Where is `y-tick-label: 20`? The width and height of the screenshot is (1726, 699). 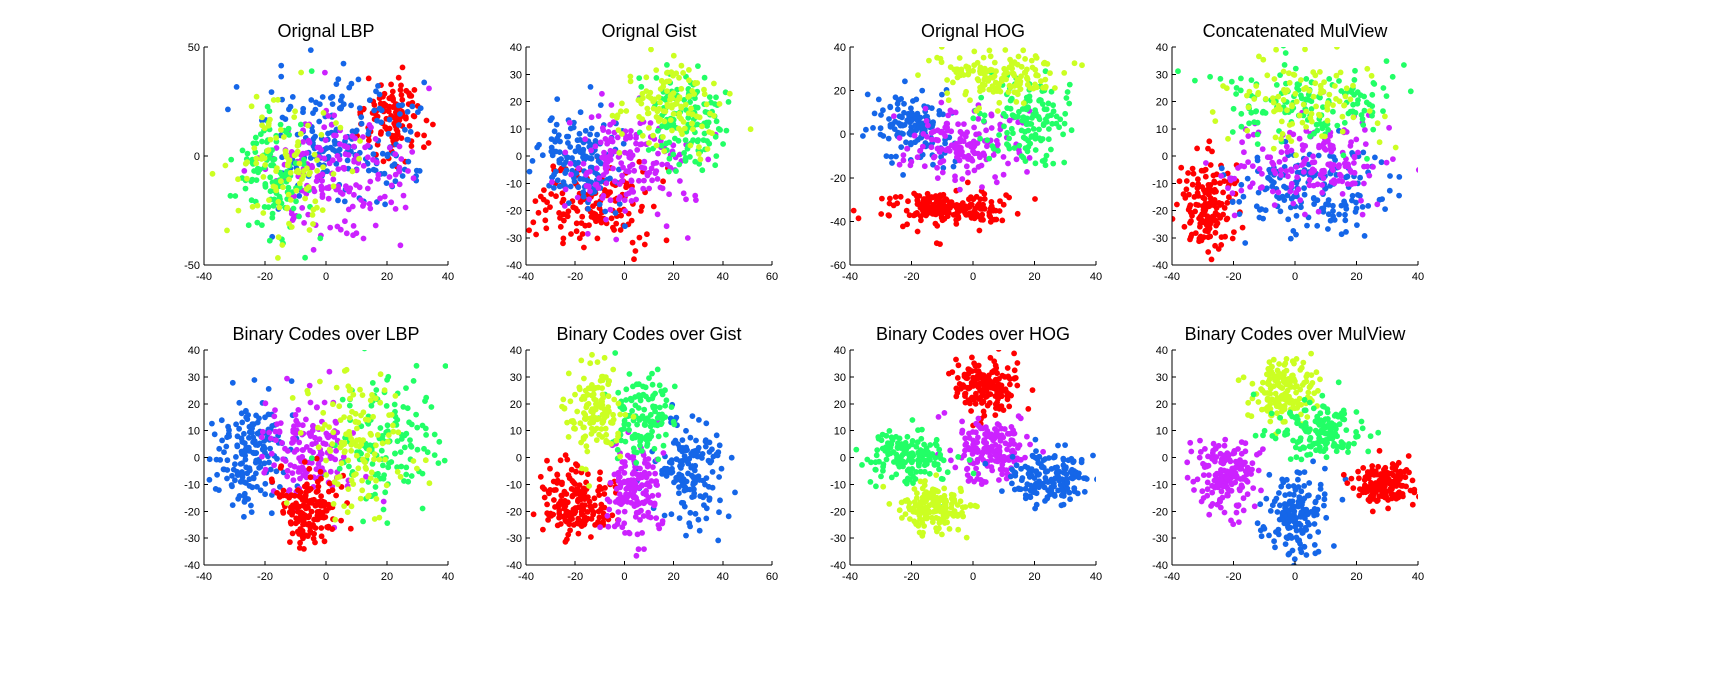
y-tick-label: 20 is located at coordinates (516, 103).